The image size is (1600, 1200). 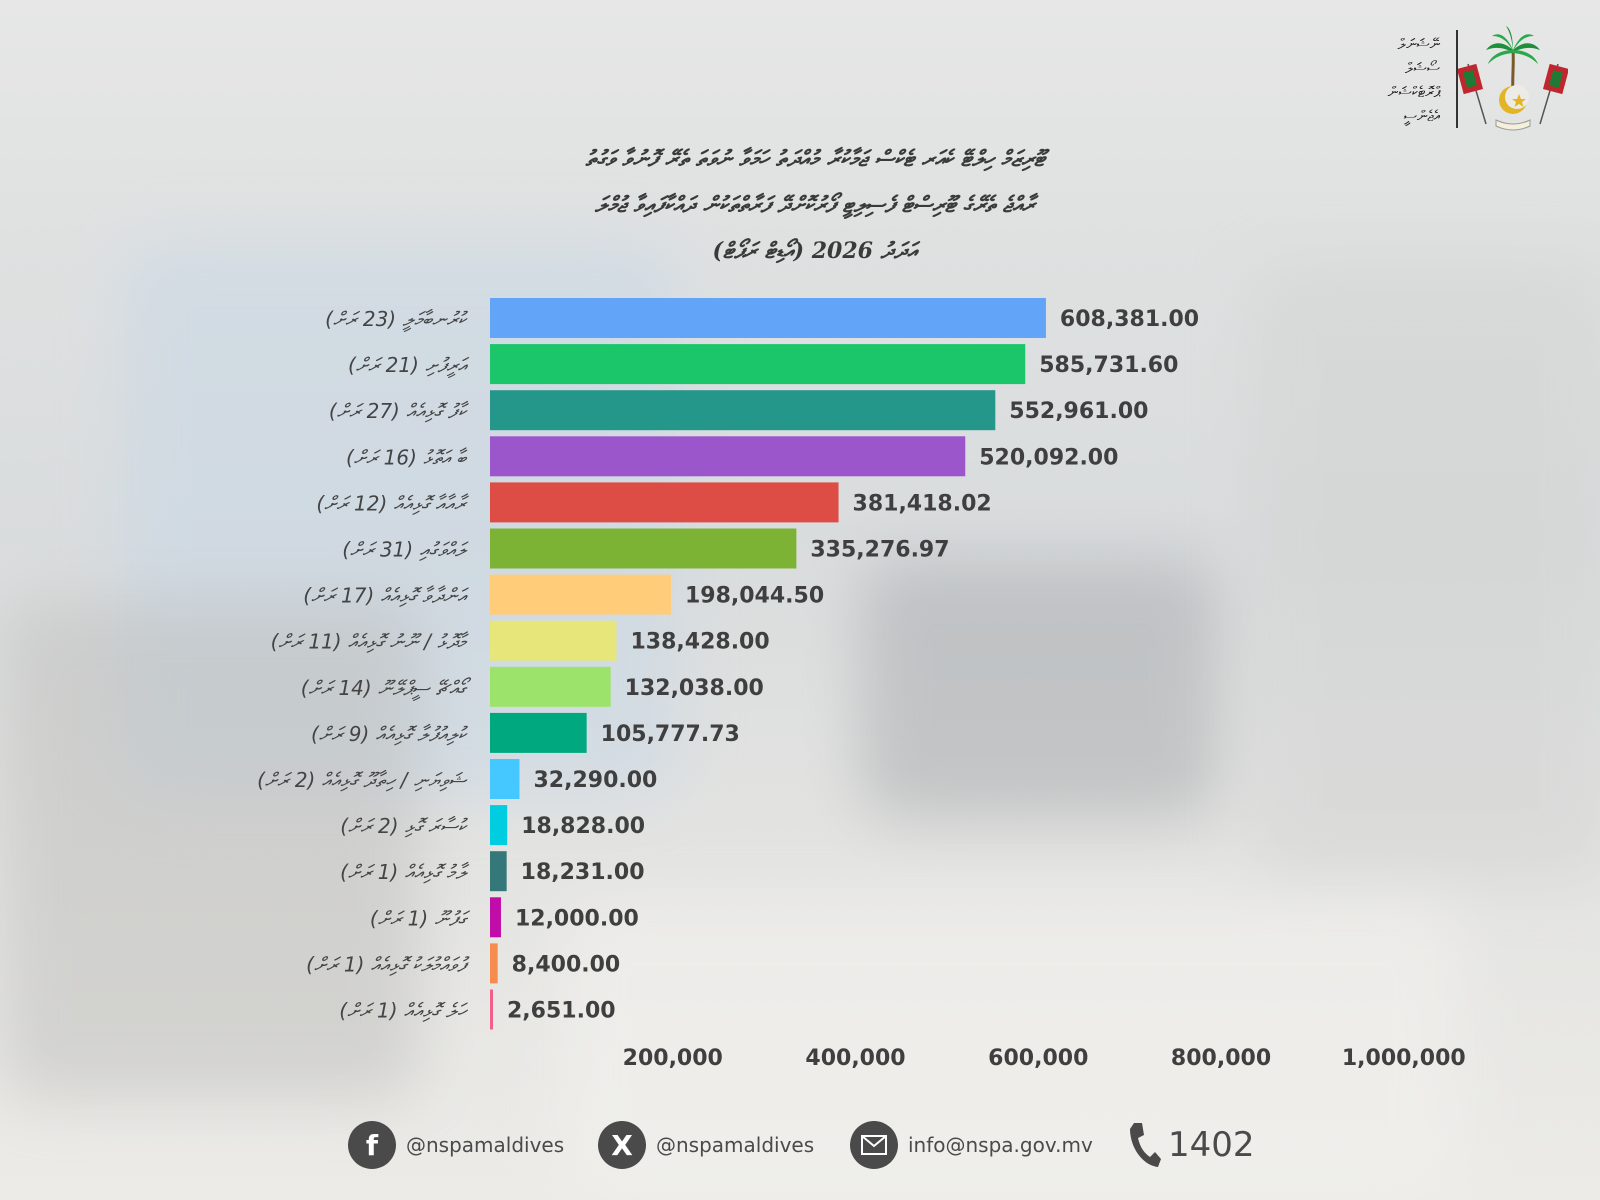 What do you see at coordinates (407, 457) in the screenshot?
I see `category-label-3: ބާ އަތޮޅު (16 ރަށް)` at bounding box center [407, 457].